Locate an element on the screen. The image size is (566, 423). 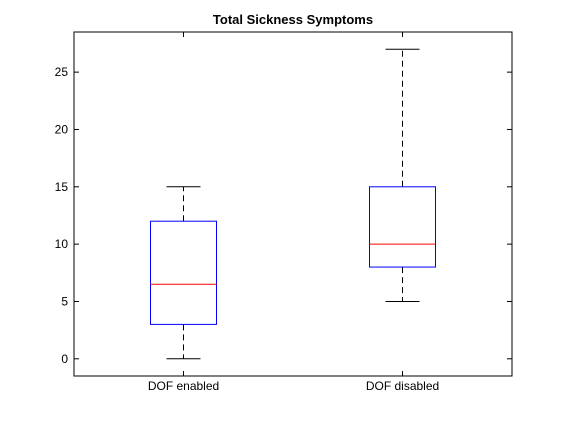
y-tick-label: 0 is located at coordinates (64, 359).